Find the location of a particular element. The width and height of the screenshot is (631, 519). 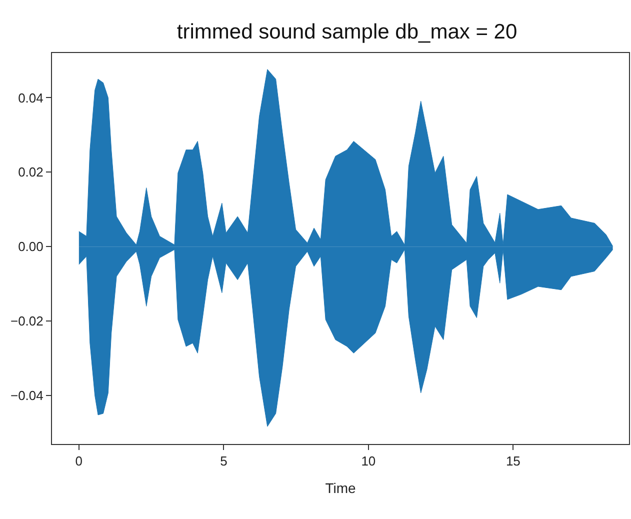

x-tick-label: 10 is located at coordinates (368, 461).